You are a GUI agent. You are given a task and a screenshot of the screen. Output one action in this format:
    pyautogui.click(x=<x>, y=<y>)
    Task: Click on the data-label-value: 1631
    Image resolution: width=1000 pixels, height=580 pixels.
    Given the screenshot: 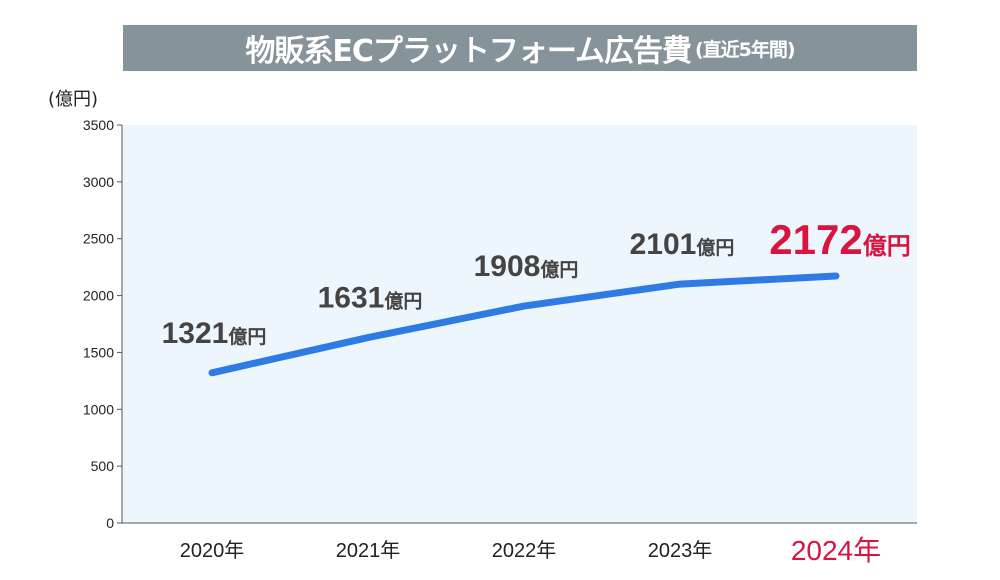 What is the action you would take?
    pyautogui.click(x=351, y=298)
    